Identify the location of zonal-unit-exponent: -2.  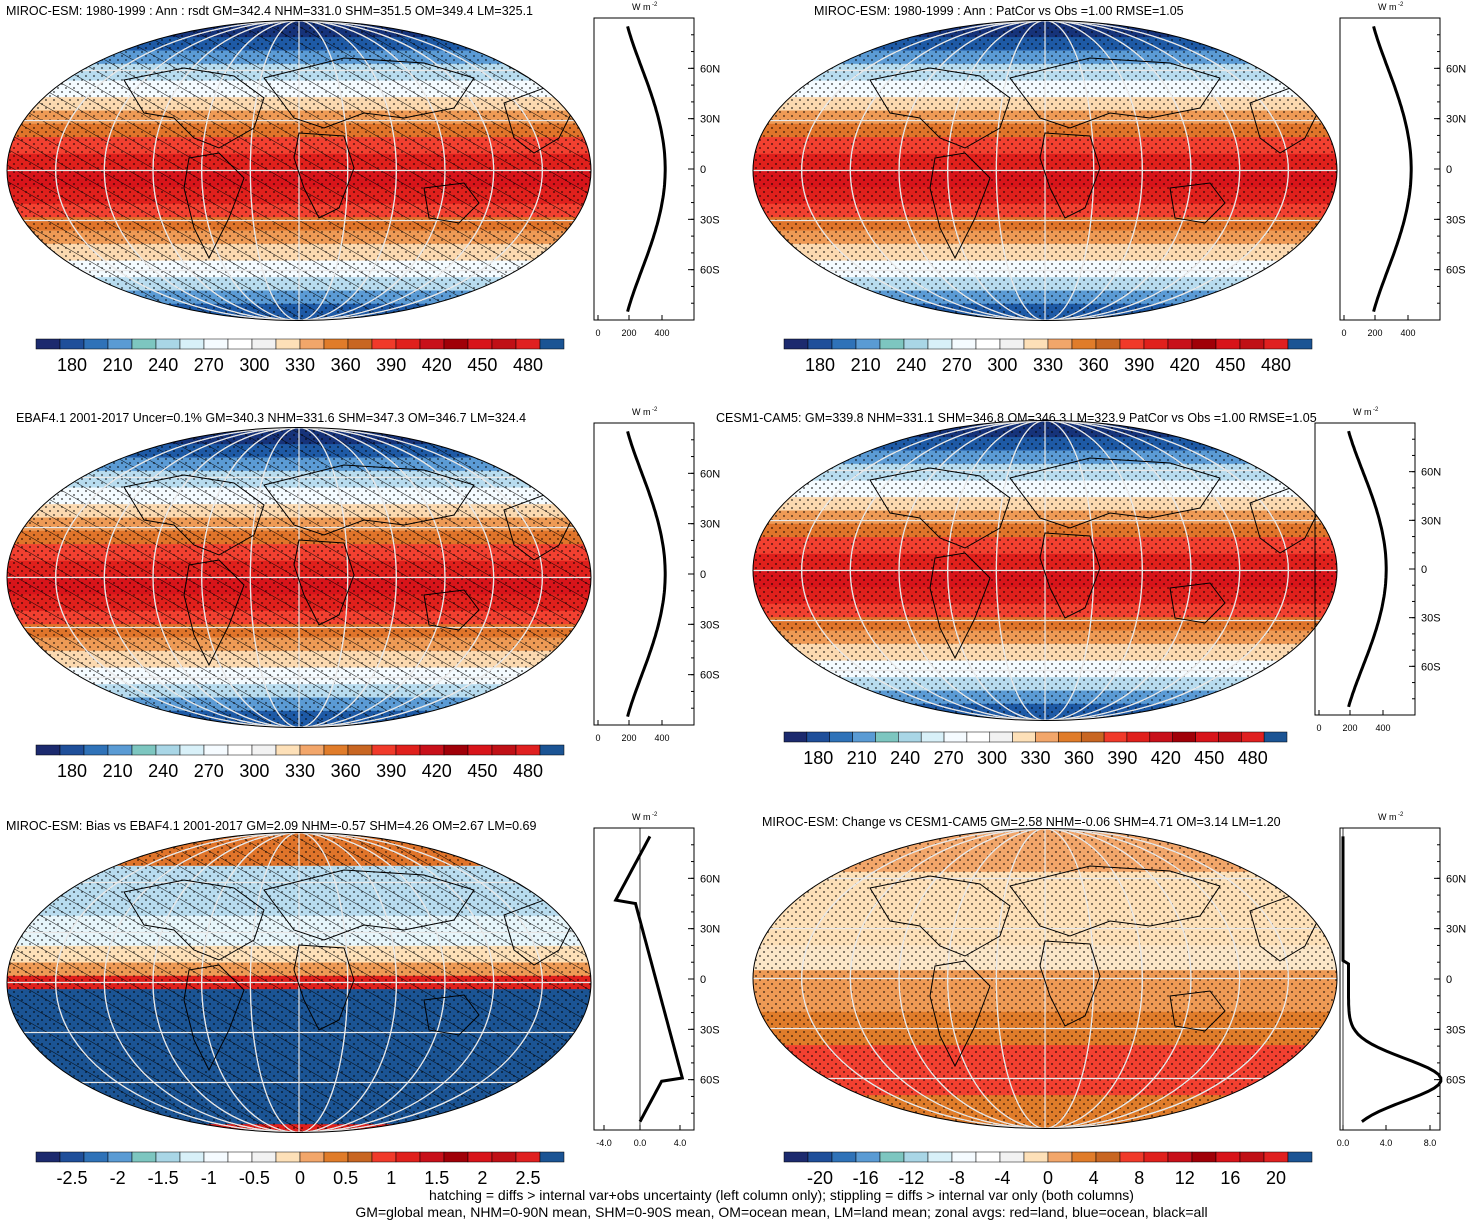
(1401, 815).